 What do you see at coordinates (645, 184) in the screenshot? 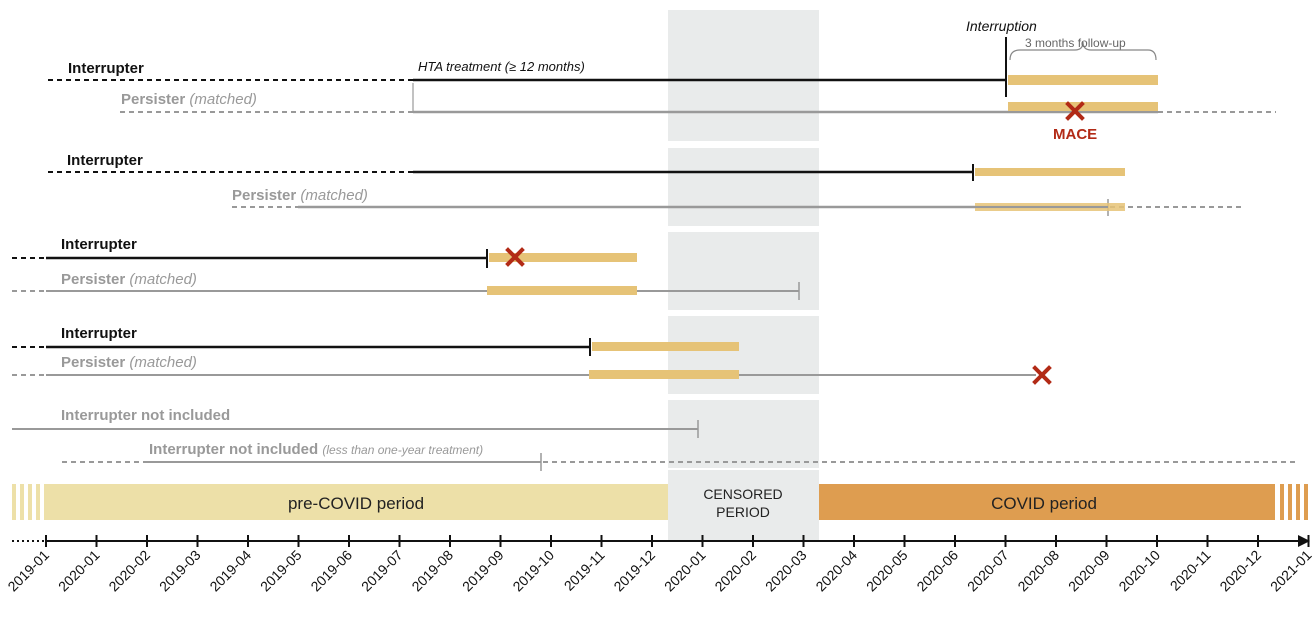
I see `pair-2: Interrupter Persister (matched)` at bounding box center [645, 184].